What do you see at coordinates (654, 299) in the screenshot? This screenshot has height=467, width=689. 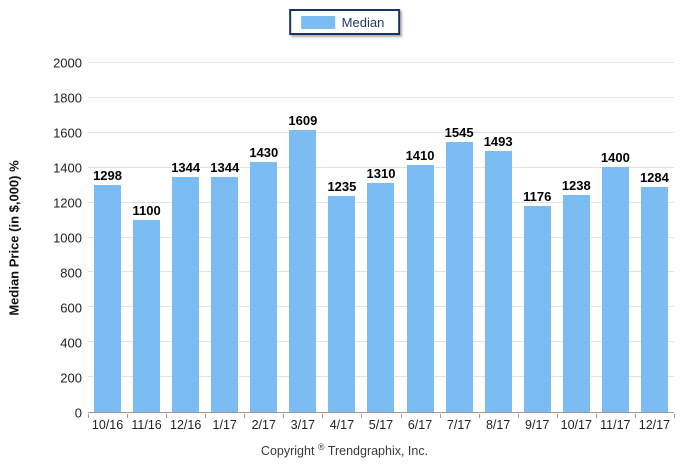 I see `bar-12/17` at bounding box center [654, 299].